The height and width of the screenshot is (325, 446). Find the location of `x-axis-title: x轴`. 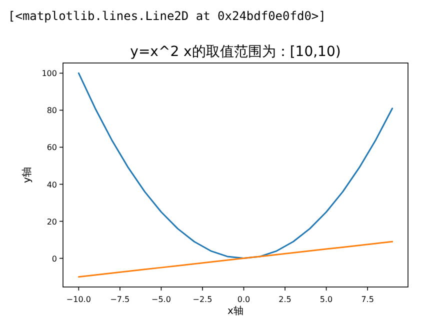

x-axis-title: x轴 is located at coordinates (236, 311).